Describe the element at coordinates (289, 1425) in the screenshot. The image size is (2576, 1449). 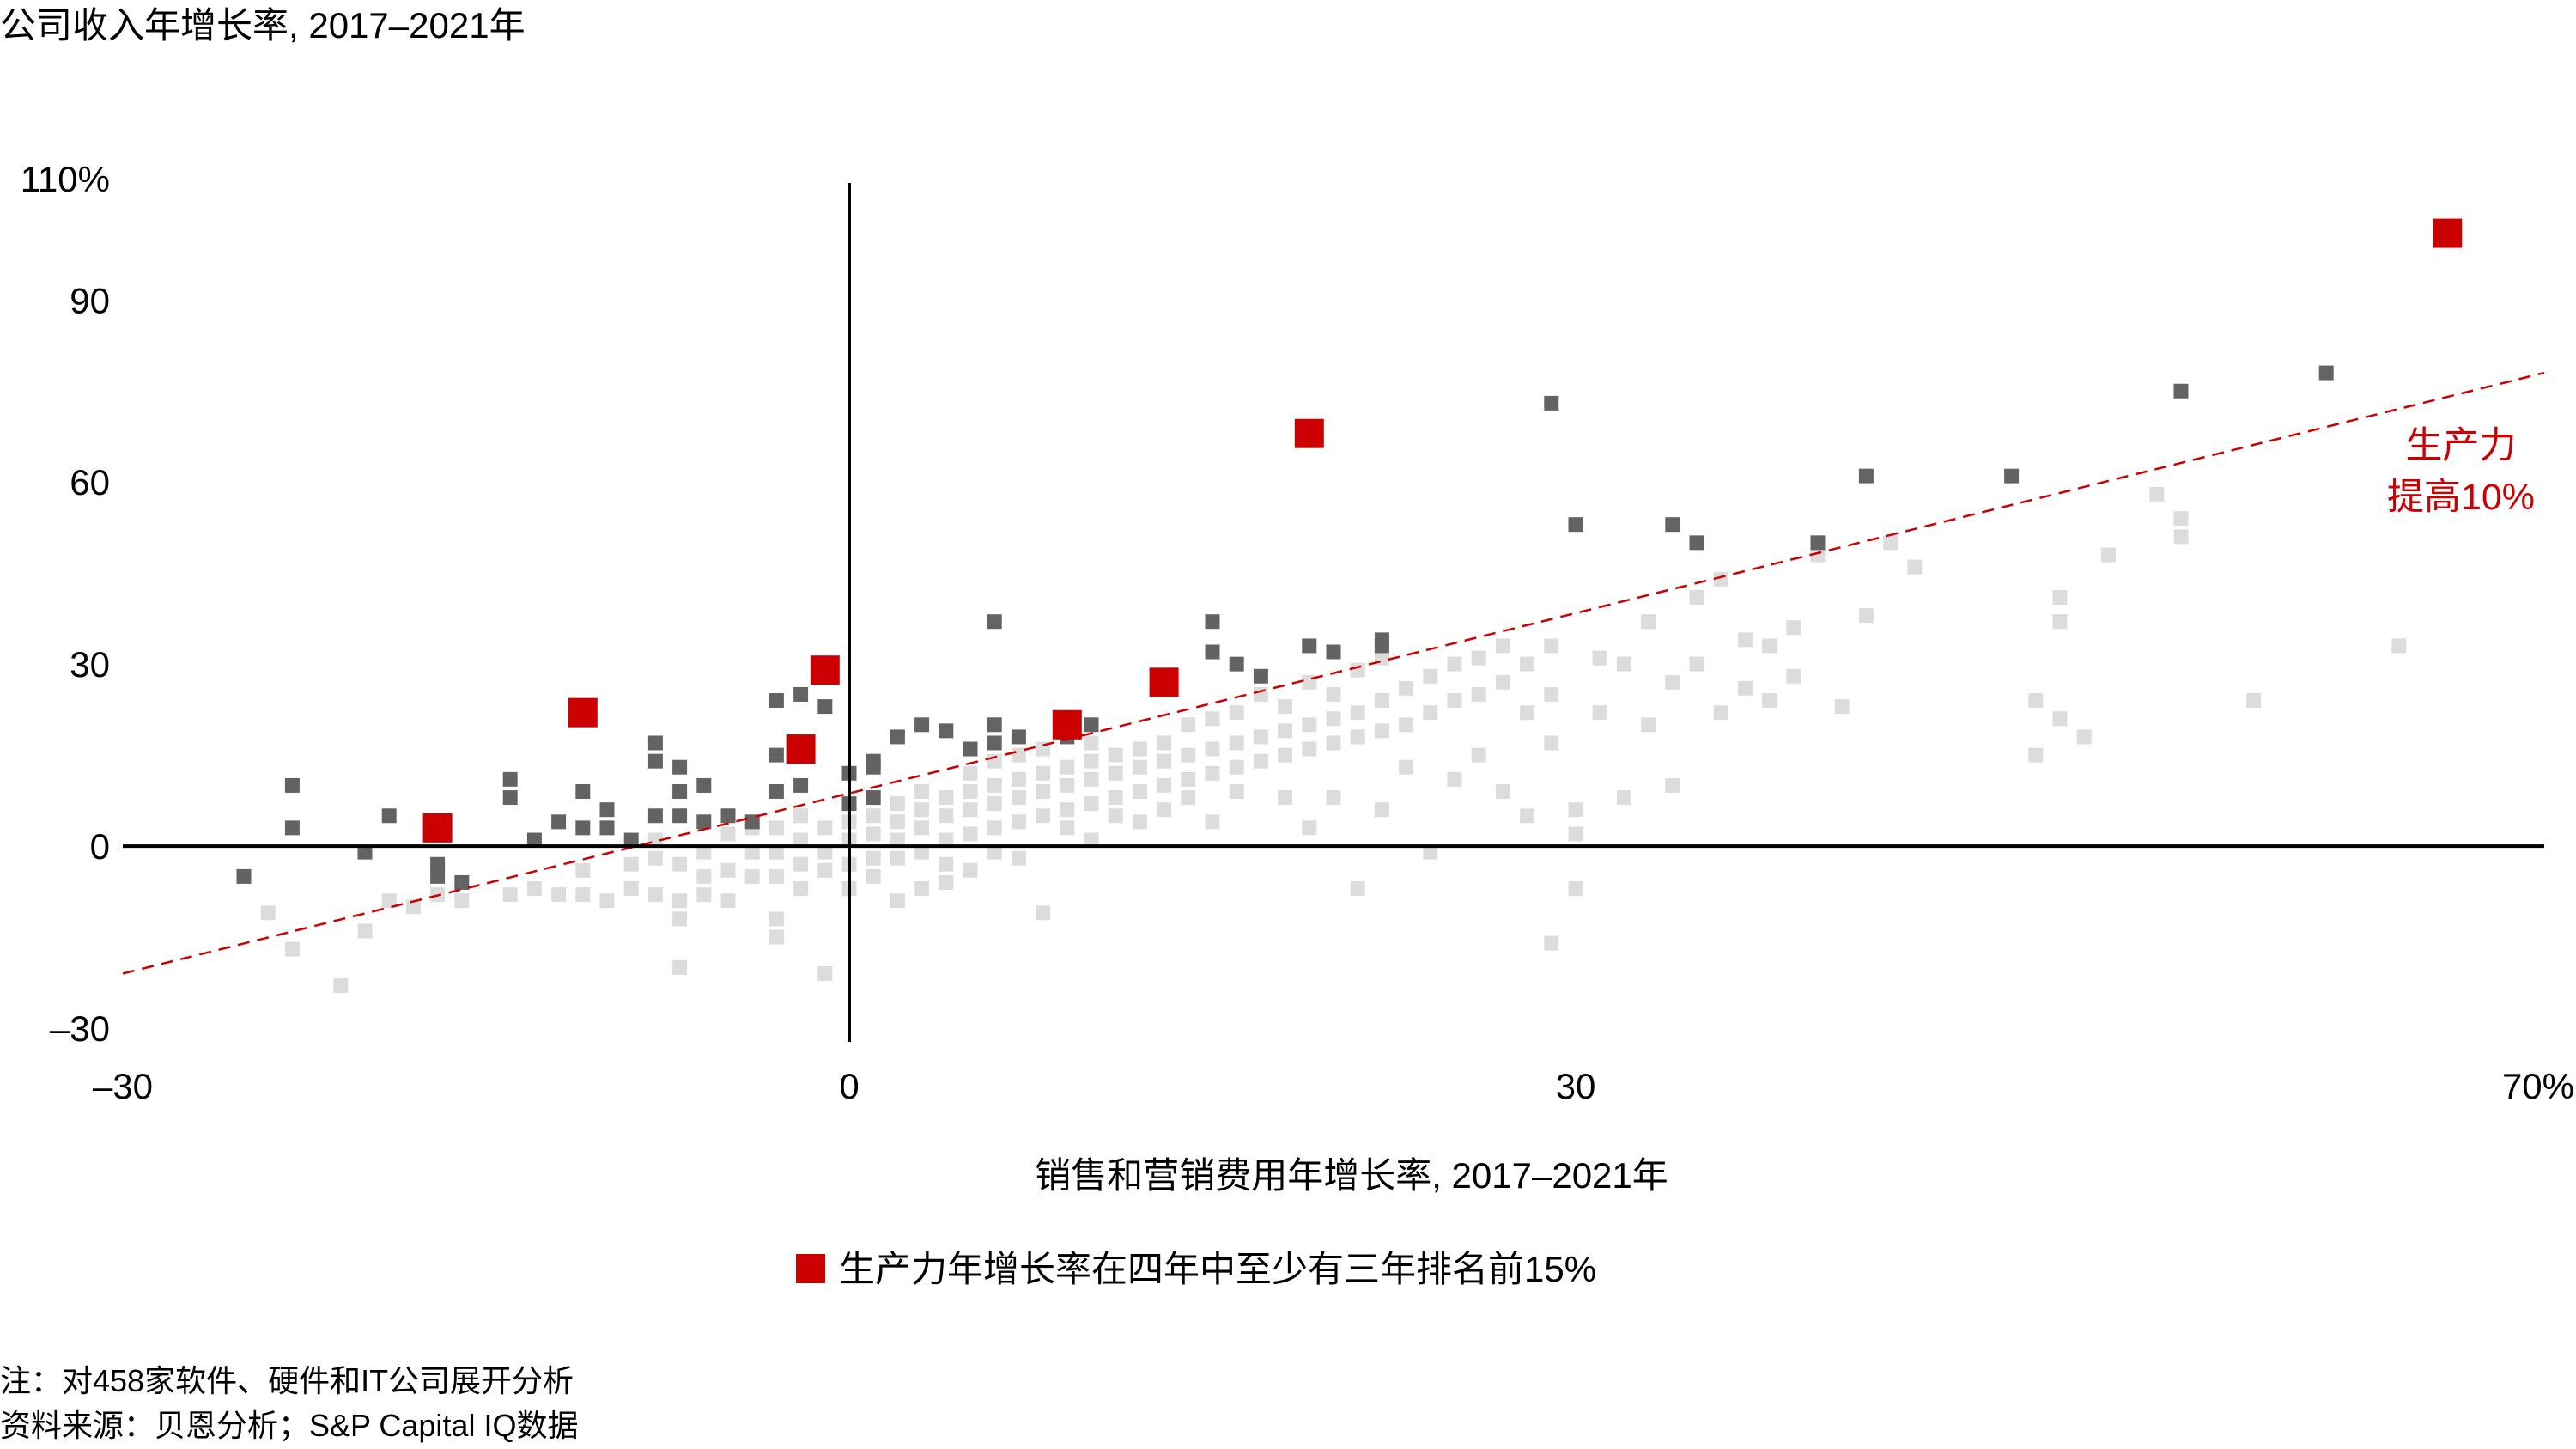
I see `footnote-line-2: 资料来源：贝恩分析；S&P Capital IQ数据` at that location.